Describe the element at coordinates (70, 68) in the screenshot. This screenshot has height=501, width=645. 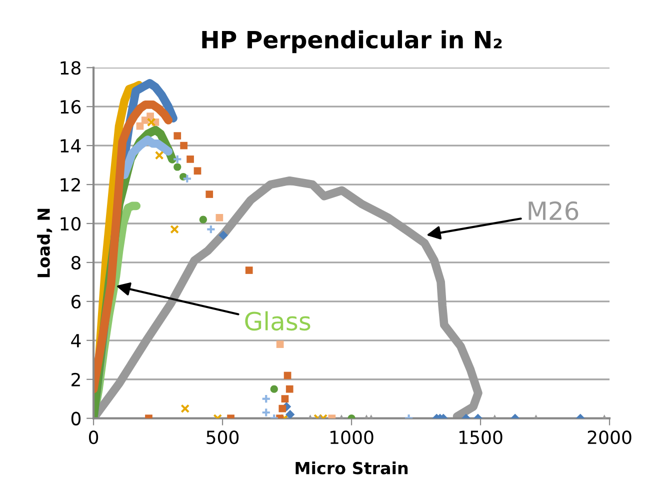
I see `y-tick-label: 18` at that location.